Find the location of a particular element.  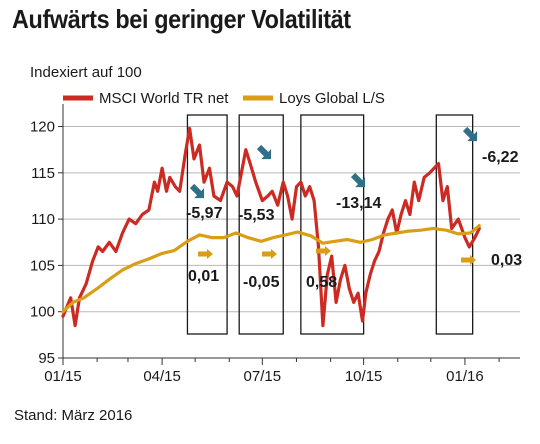

legend-label-msci: MSCI World TR net is located at coordinates (164, 98).